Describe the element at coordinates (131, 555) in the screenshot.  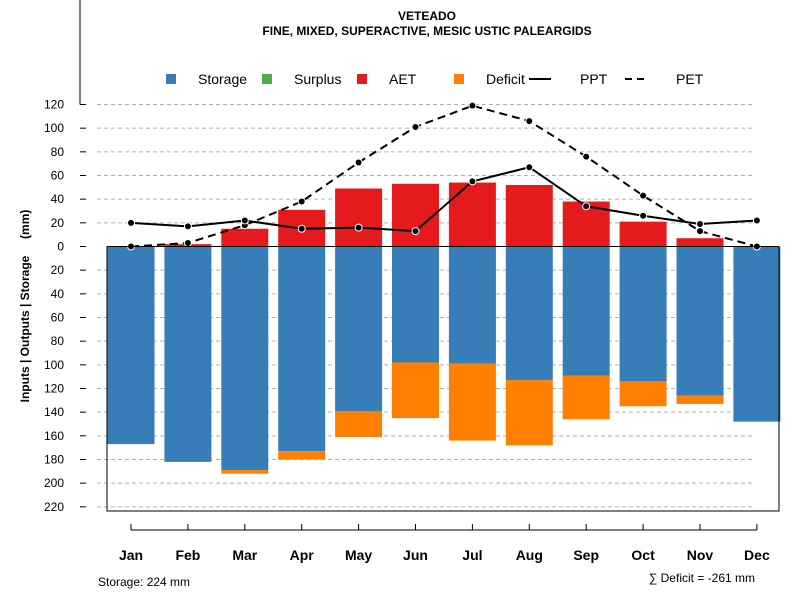
I see `month-label: Jan` at that location.